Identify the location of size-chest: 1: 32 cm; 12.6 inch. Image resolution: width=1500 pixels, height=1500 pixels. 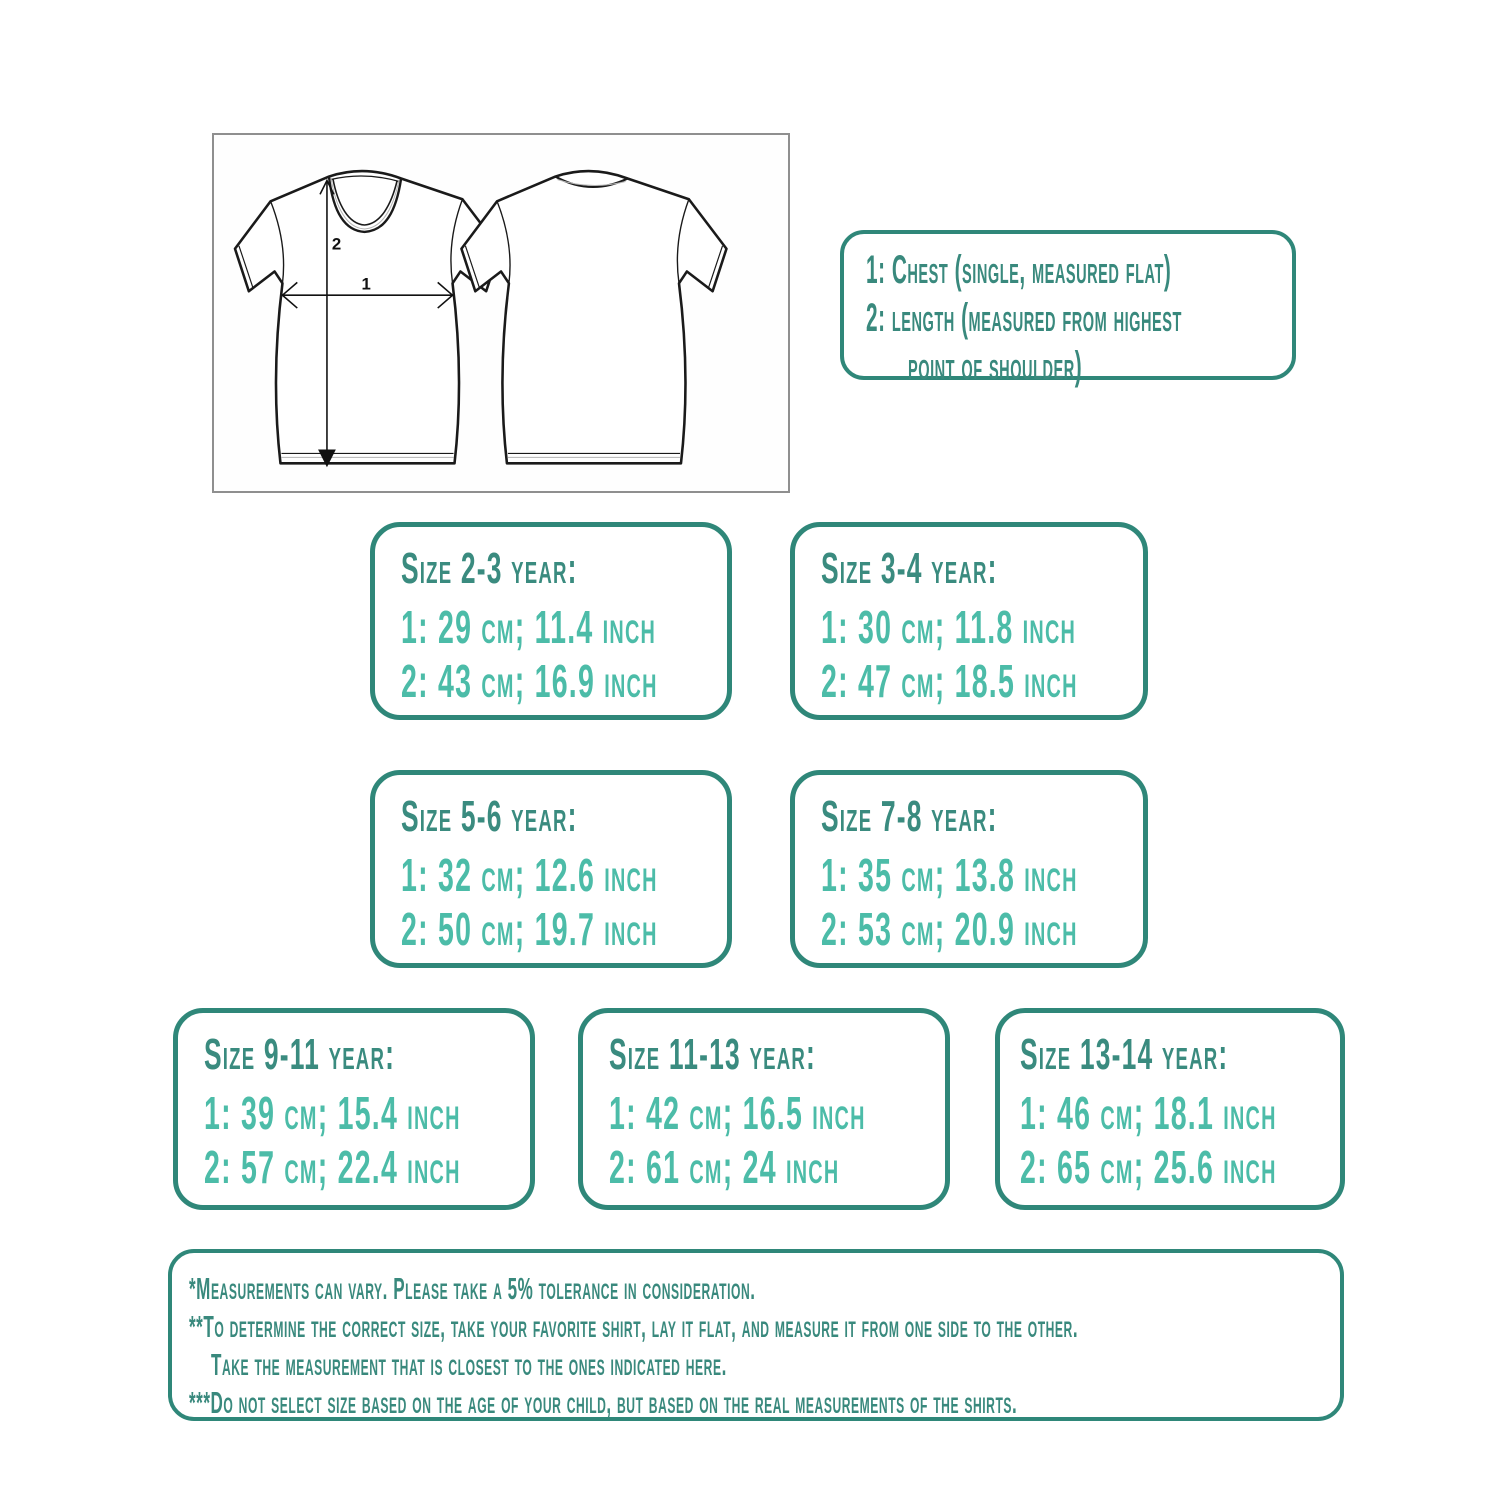
(529, 875).